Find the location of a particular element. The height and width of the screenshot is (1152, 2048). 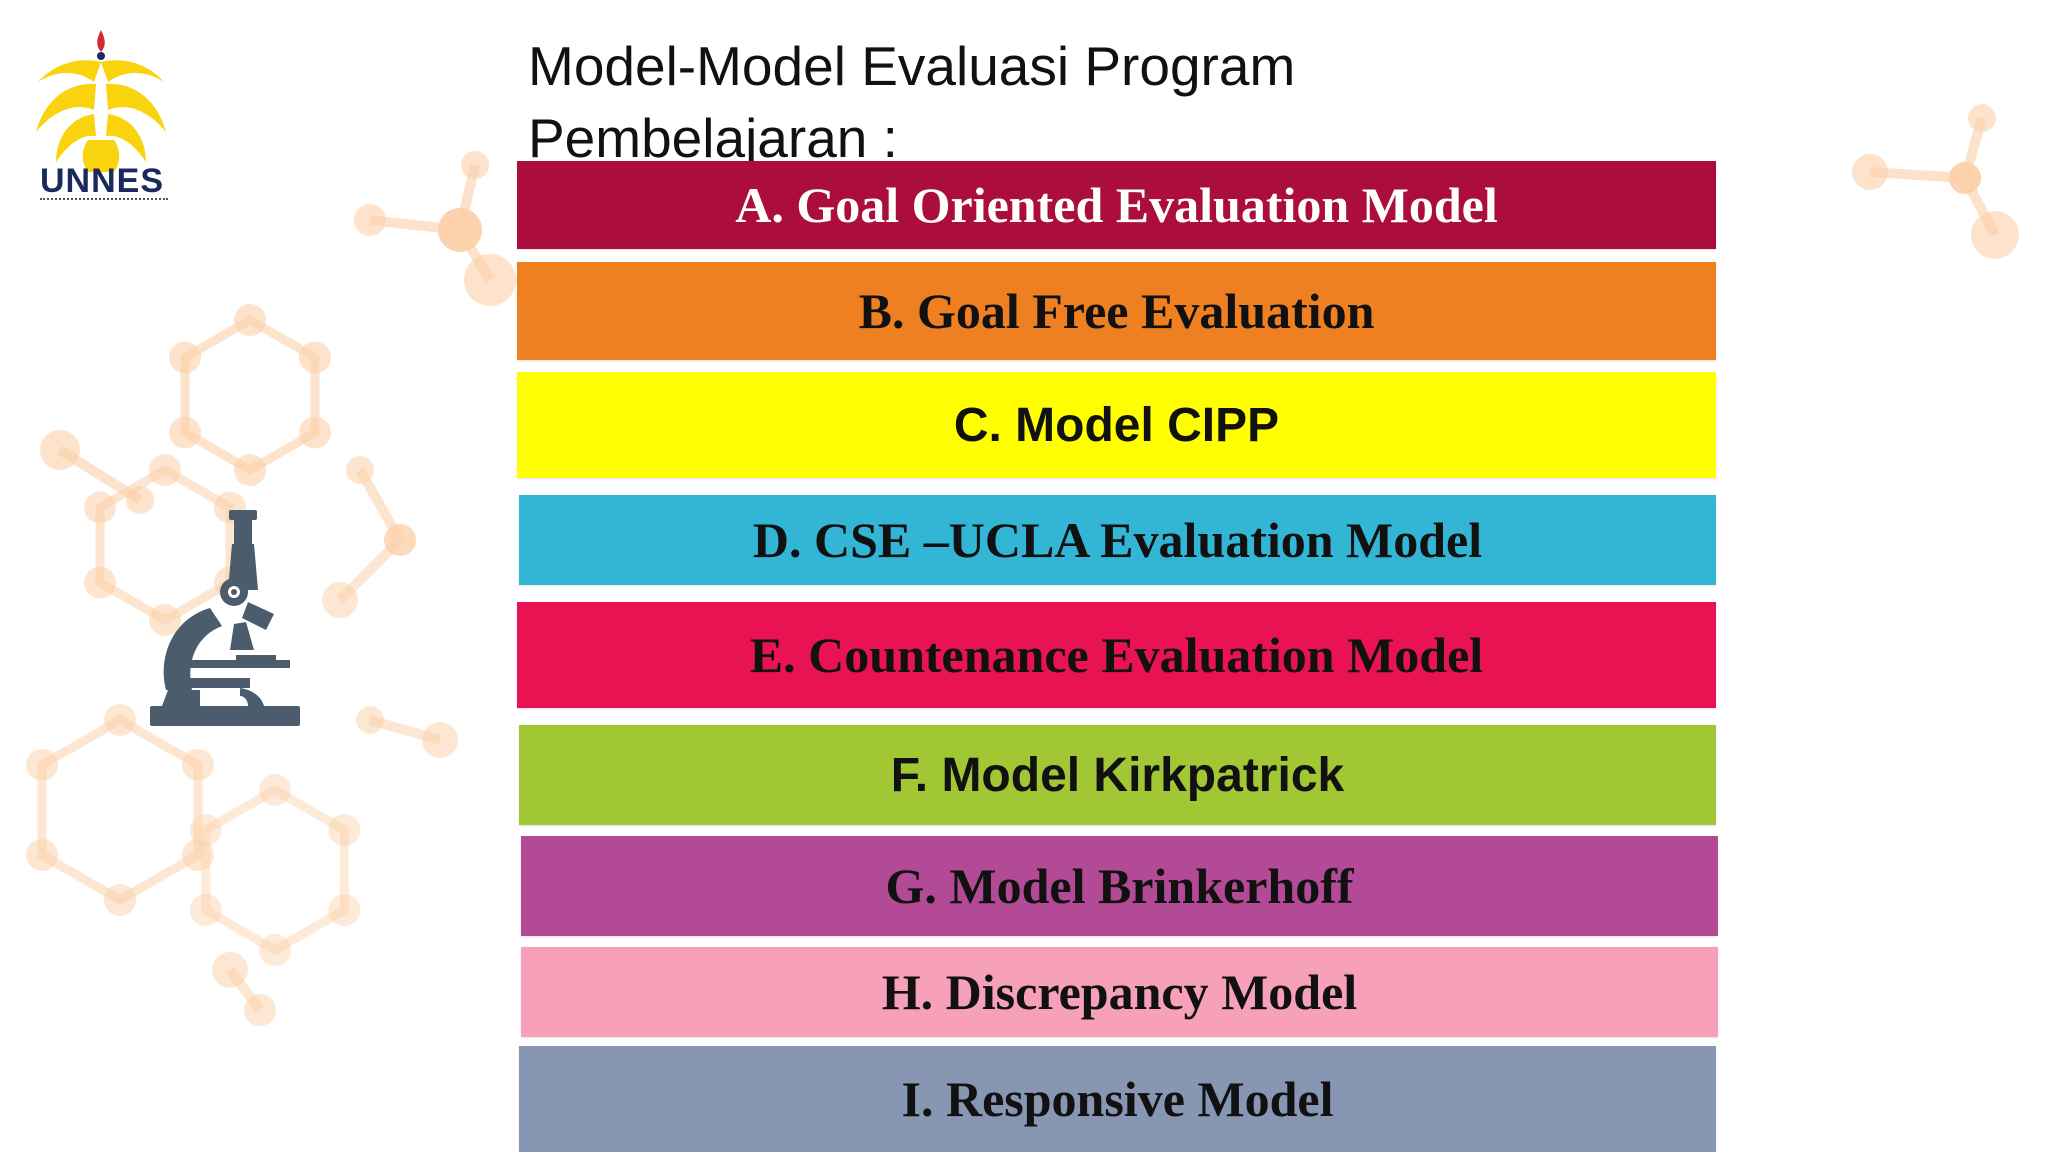

title-line-2: Pembelajaran : is located at coordinates (713, 138).